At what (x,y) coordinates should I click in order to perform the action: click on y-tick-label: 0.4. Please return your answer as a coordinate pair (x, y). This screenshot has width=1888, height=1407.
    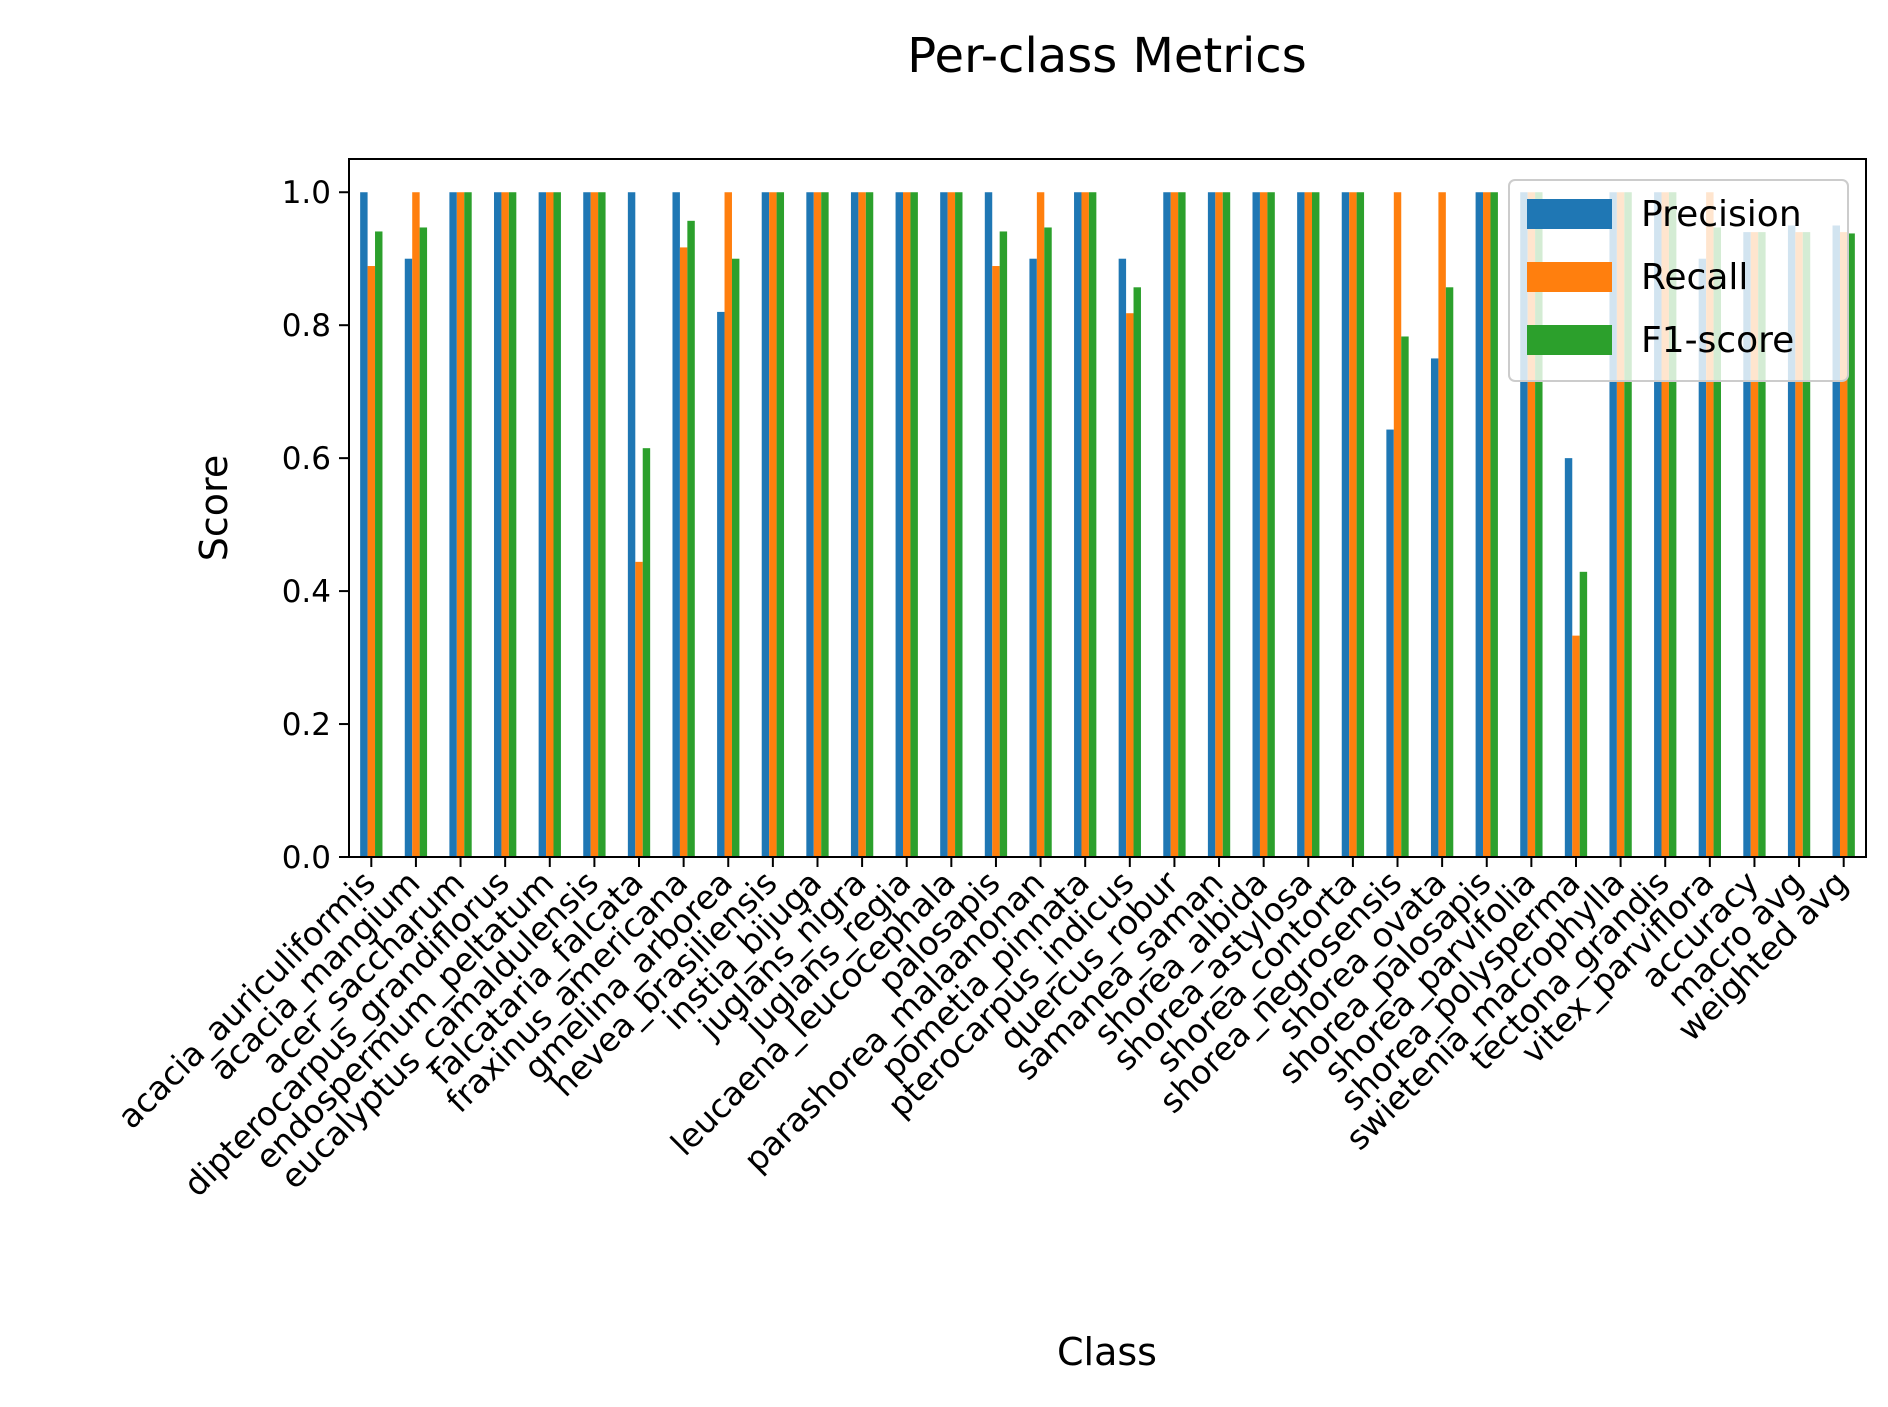
    Looking at the image, I should click on (306, 592).